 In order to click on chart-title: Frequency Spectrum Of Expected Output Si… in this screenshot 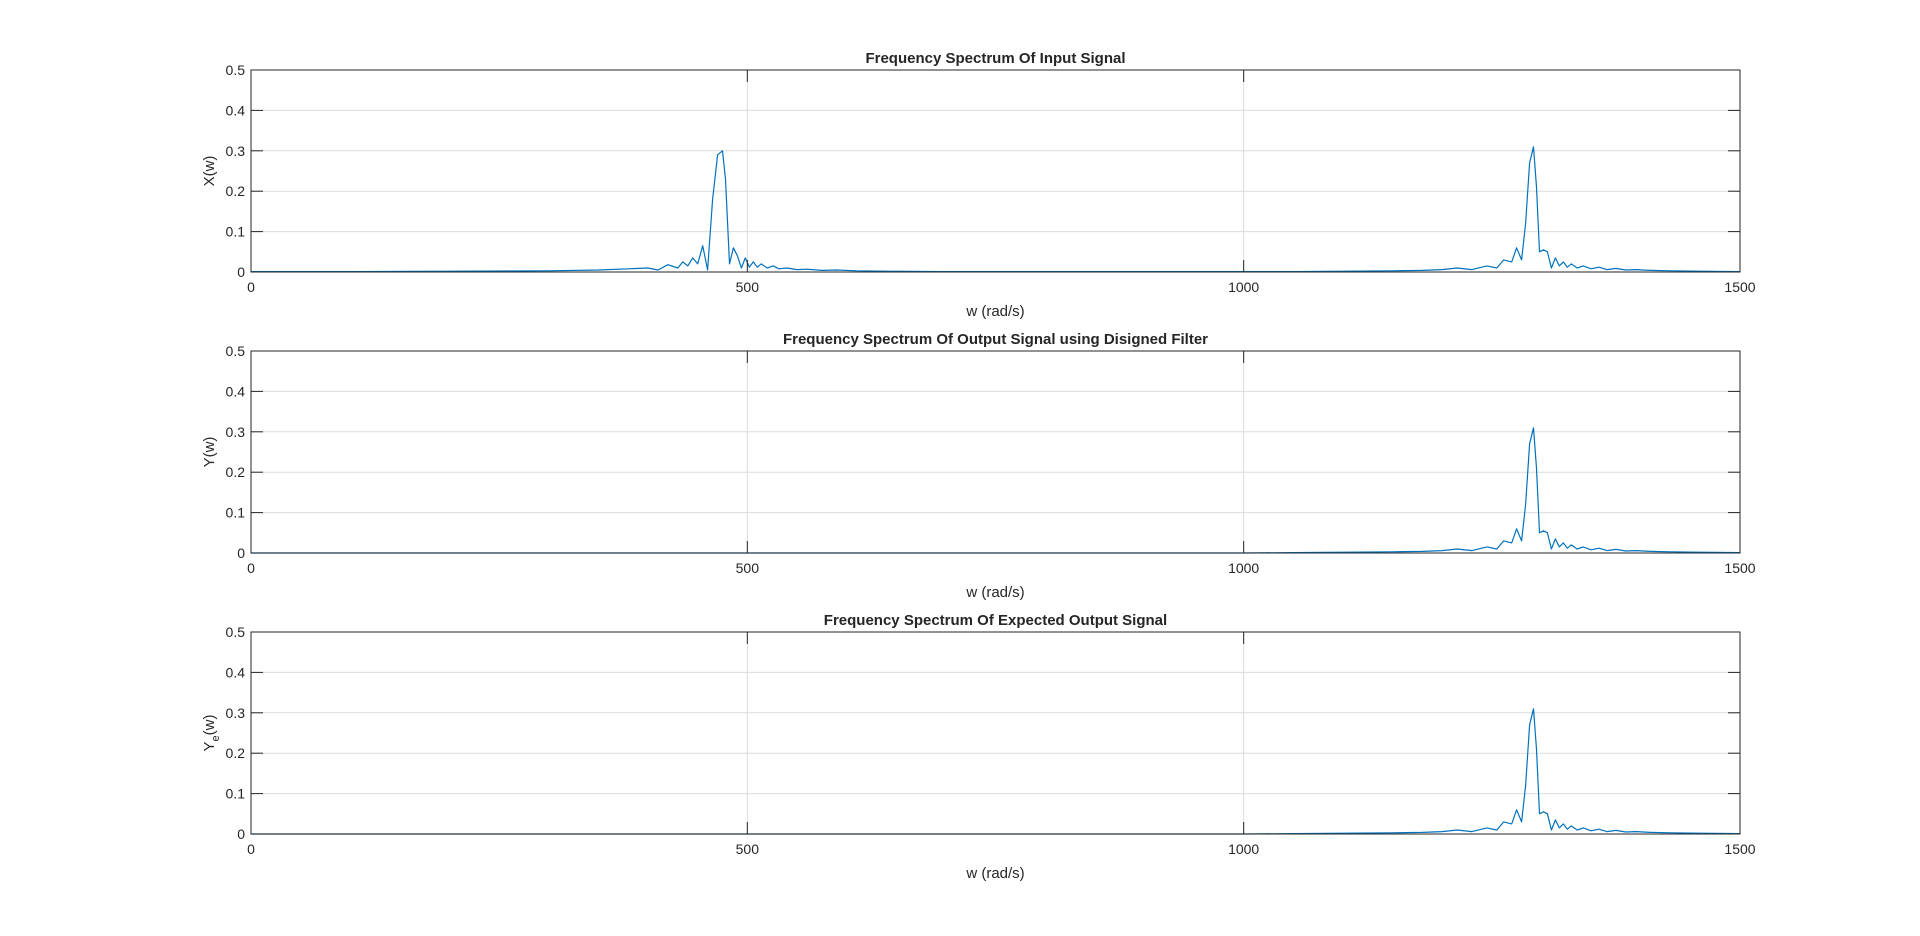, I will do `click(995, 620)`.